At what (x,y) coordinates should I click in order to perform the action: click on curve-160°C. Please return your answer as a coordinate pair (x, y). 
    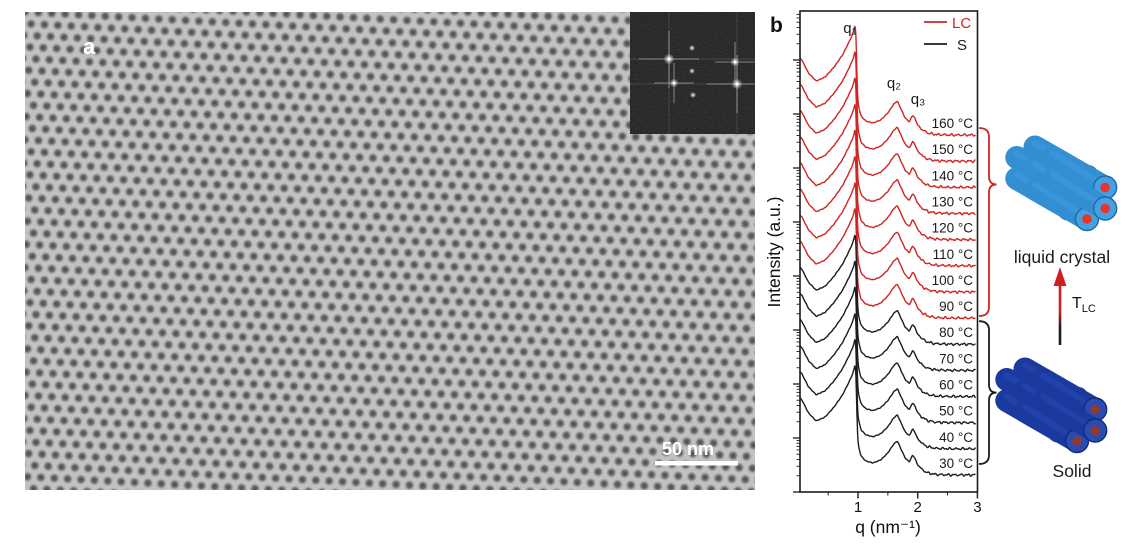
    Looking at the image, I should click on (887, 81).